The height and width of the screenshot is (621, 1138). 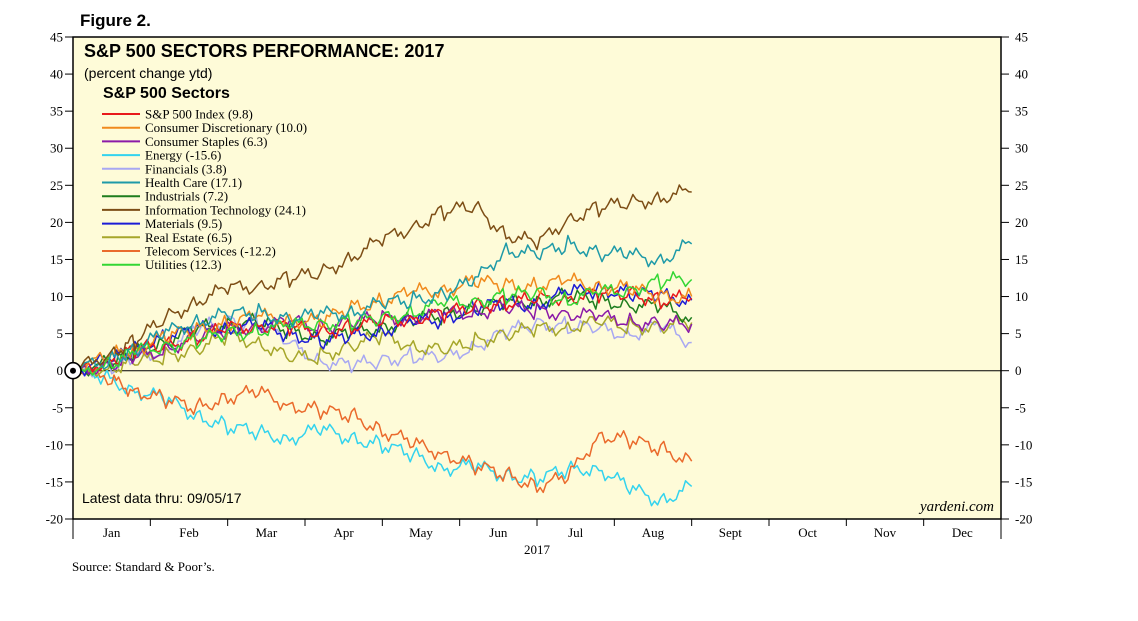 I want to click on y-axis-right: -20 -15 -10 -5 0 5 10 15 20 25 30 35 40 45, so click(x=1016, y=278).